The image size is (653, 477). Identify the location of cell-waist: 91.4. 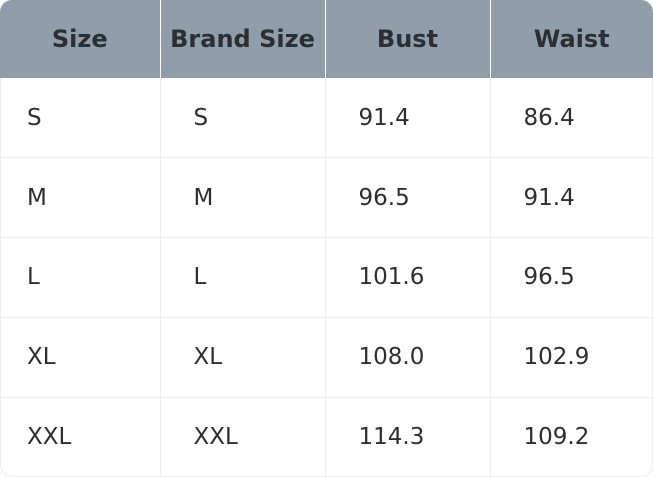
(571, 198).